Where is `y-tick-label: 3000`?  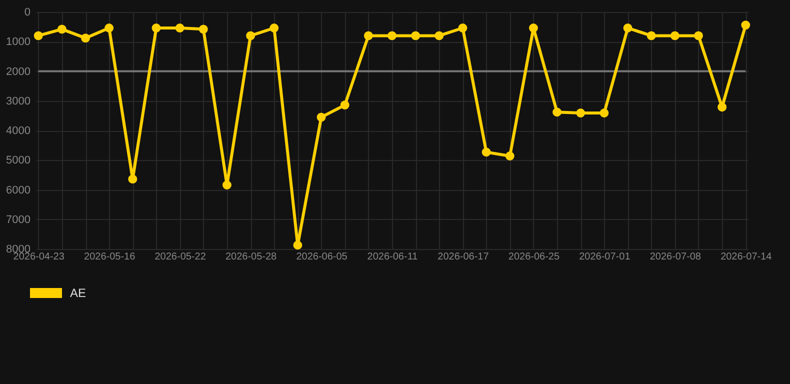 y-tick-label: 3000 is located at coordinates (18, 101).